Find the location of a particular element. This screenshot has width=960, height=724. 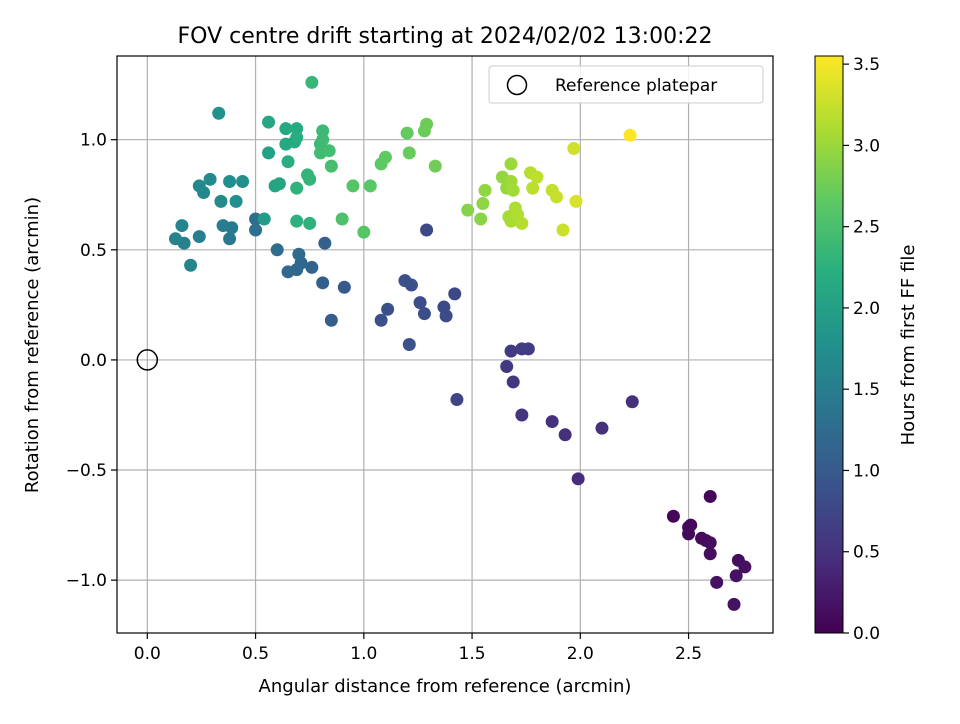

y-tick-label: −1.0 is located at coordinates (86, 581).